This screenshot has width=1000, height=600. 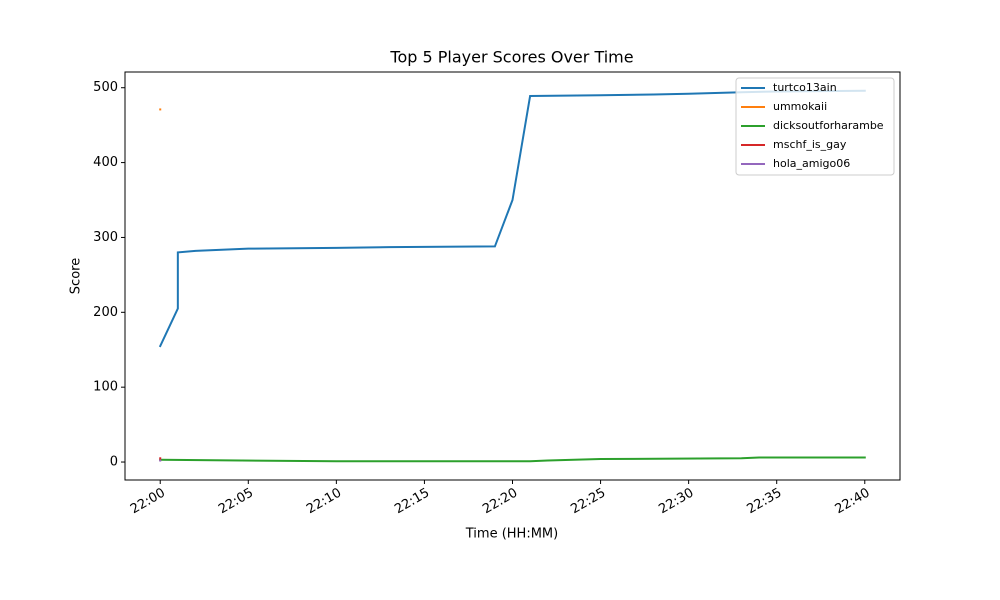 I want to click on y-axis-label: Score, so click(x=76, y=276).